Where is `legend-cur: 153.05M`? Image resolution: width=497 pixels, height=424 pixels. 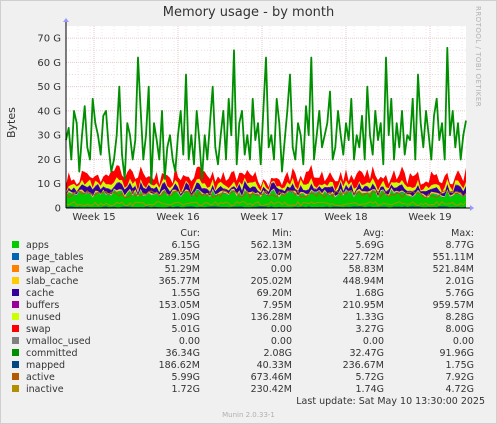
legend-cur: 153.05M is located at coordinates (179, 305).